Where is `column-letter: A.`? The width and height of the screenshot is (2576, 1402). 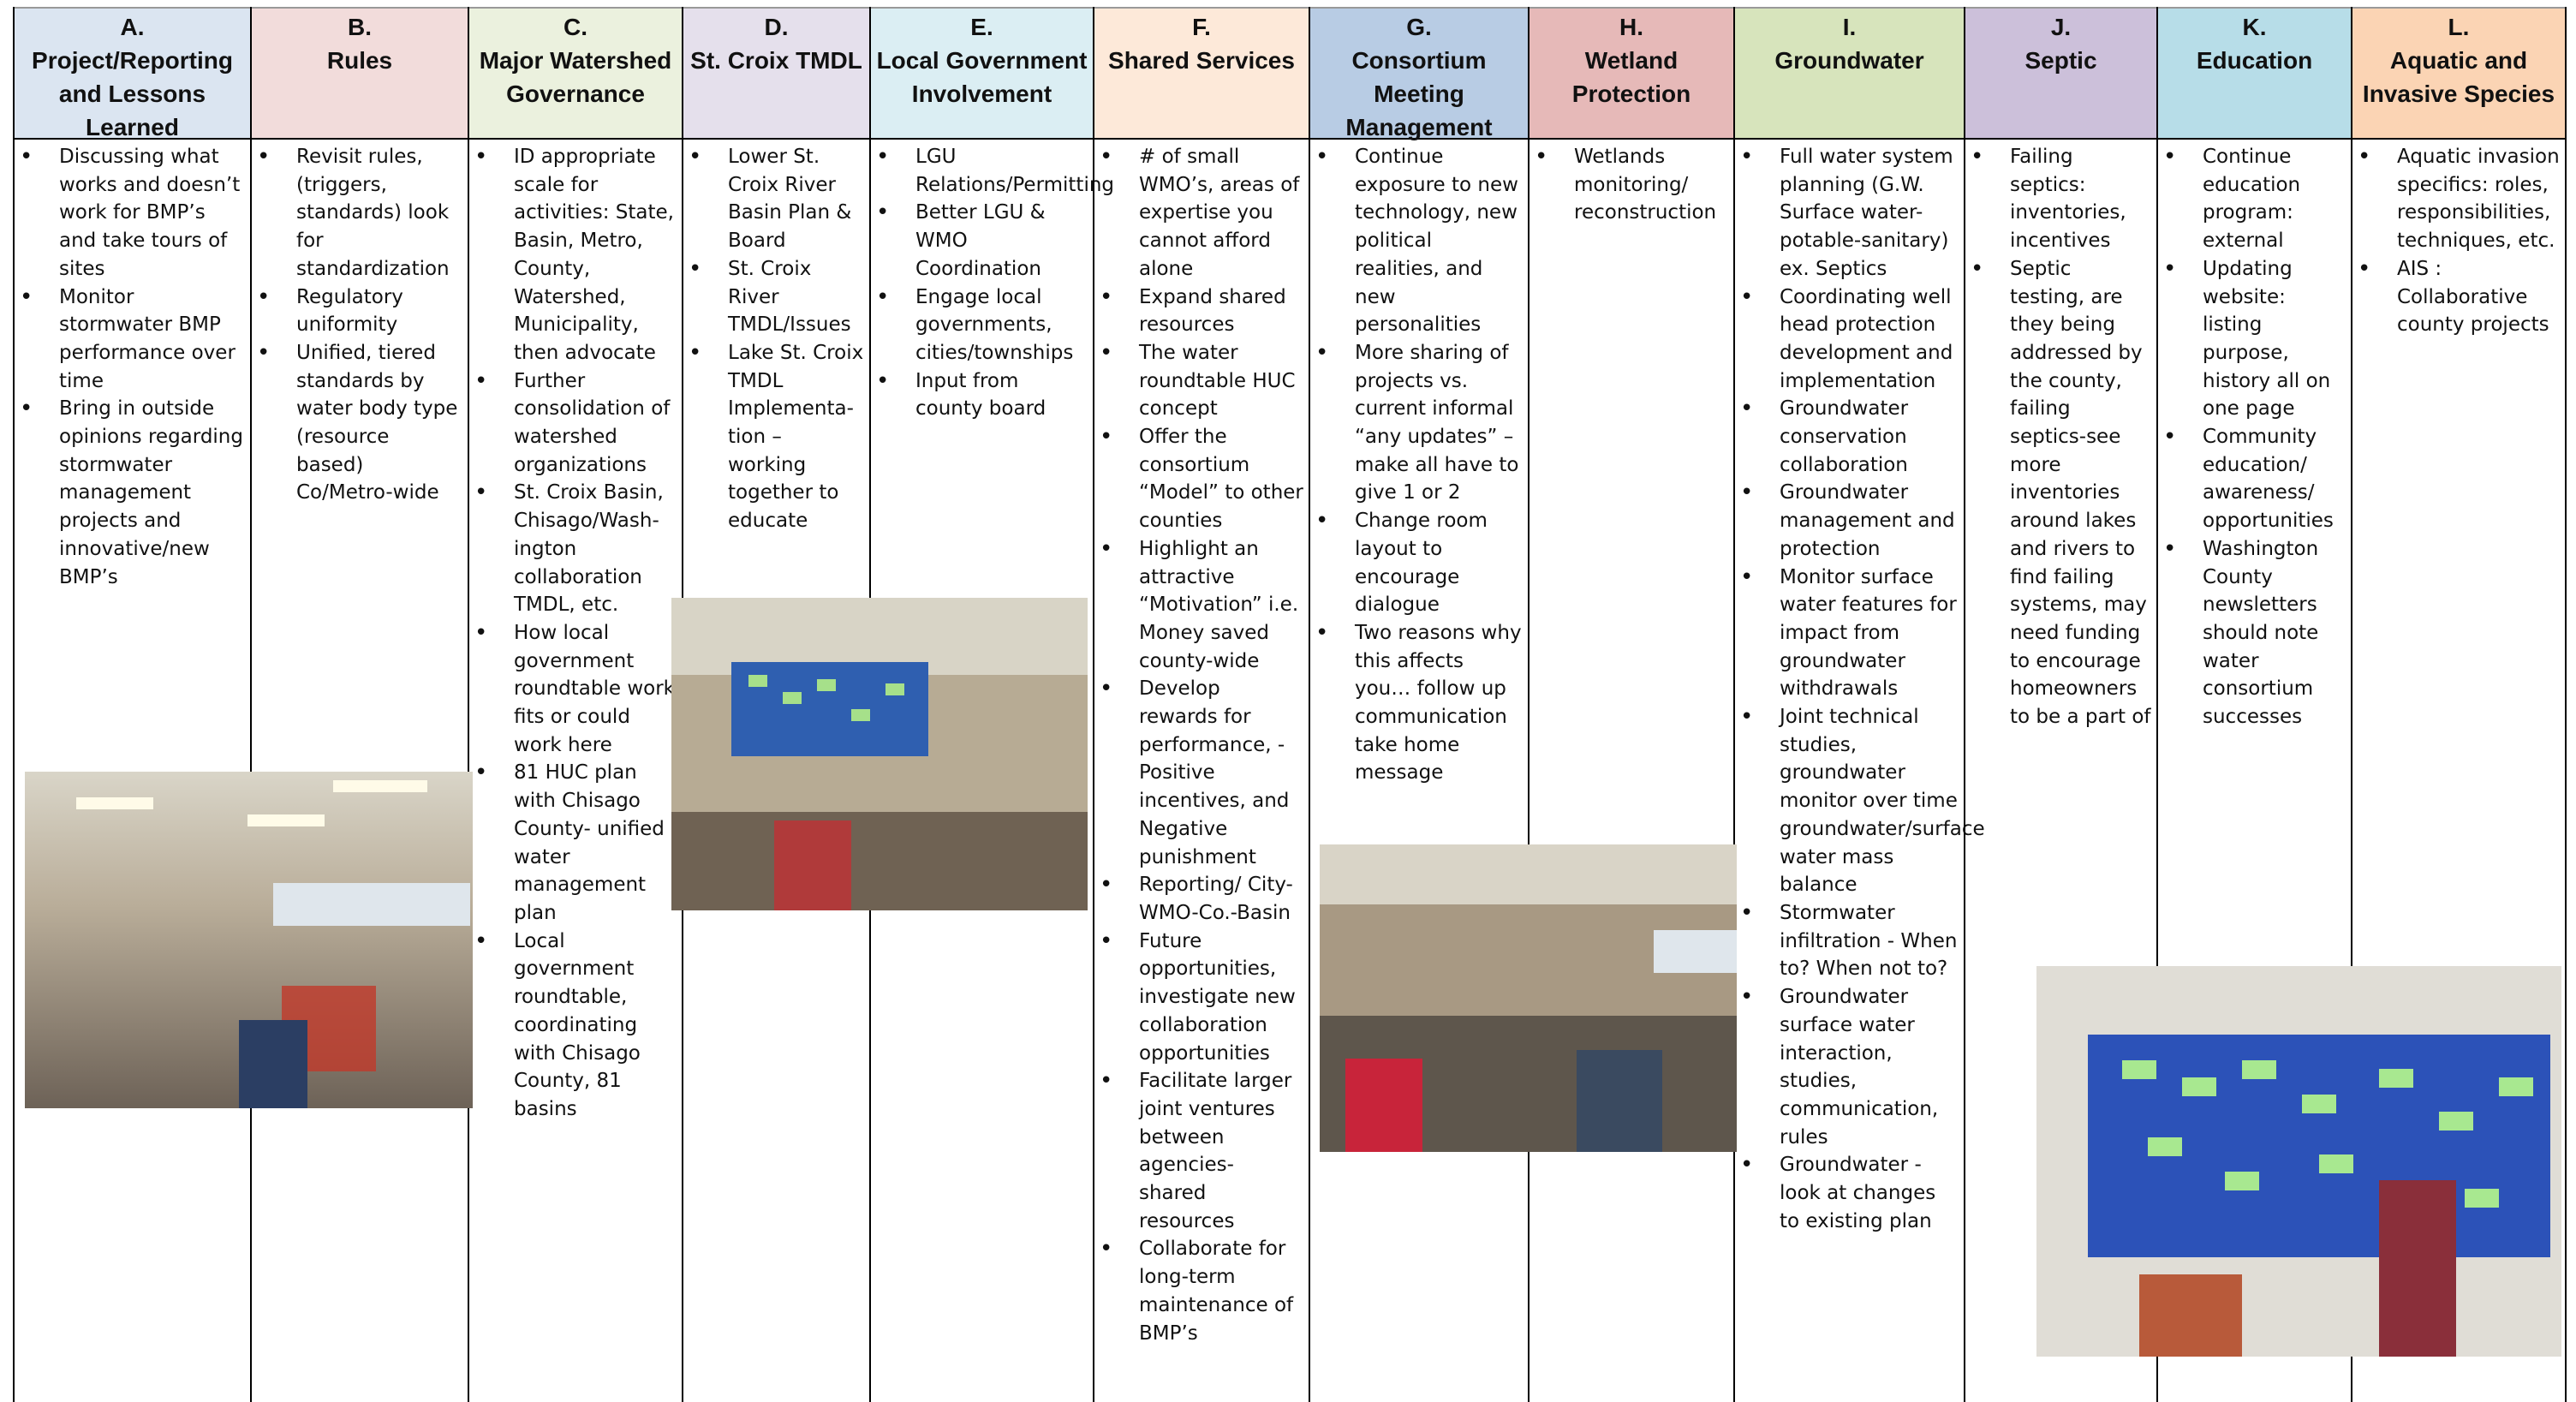
column-letter: A. is located at coordinates (132, 27).